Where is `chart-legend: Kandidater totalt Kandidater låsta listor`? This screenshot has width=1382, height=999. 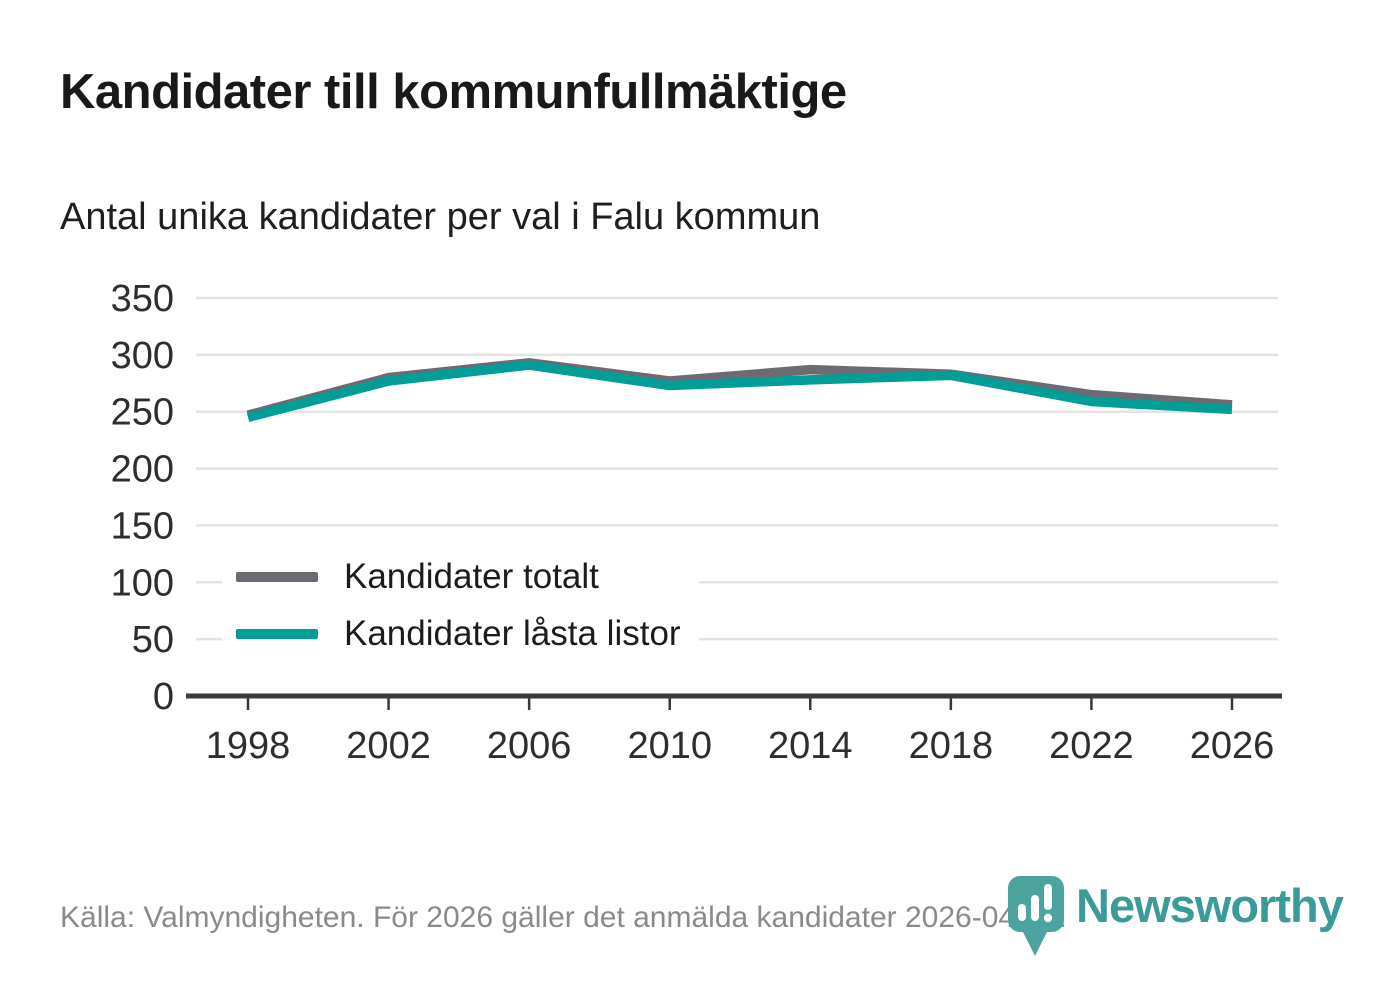 chart-legend: Kandidater totalt Kandidater låsta listor is located at coordinates (460, 605).